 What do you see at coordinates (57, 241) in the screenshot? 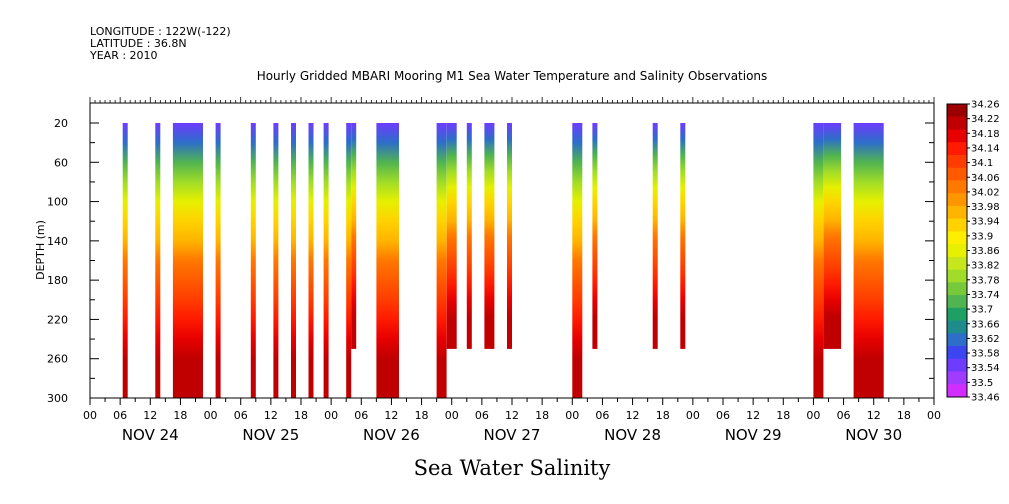
I see `y-tick-label: 140` at bounding box center [57, 241].